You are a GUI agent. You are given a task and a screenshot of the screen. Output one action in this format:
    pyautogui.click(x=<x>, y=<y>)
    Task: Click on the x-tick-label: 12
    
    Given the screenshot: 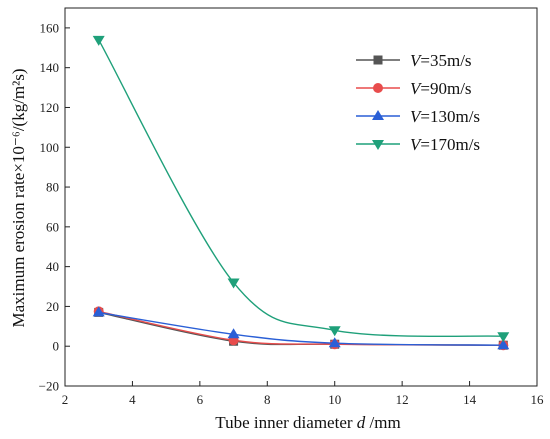 What is the action you would take?
    pyautogui.click(x=402, y=399)
    